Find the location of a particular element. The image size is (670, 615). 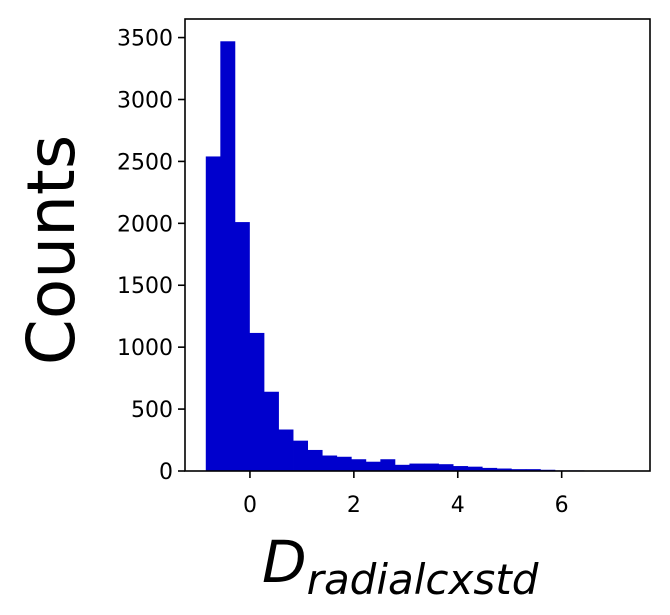

y-tick-label: 1000 is located at coordinates (145, 348).